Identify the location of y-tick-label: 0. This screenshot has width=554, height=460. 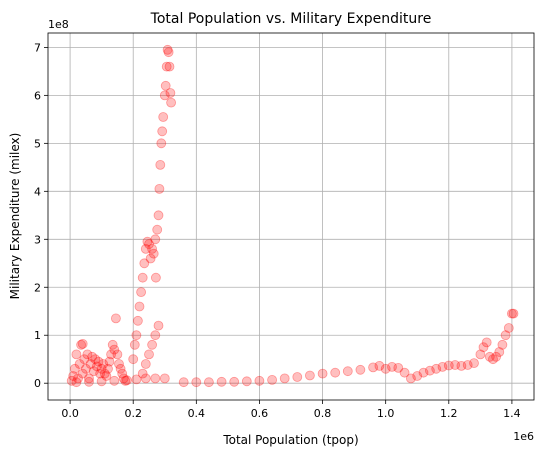
(37, 383).